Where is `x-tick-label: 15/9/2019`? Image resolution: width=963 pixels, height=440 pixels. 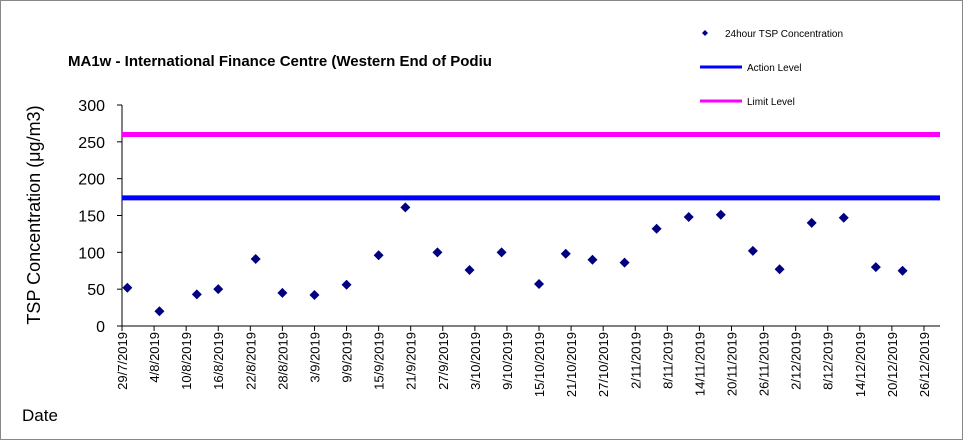 x-tick-label: 15/9/2019 is located at coordinates (379, 361).